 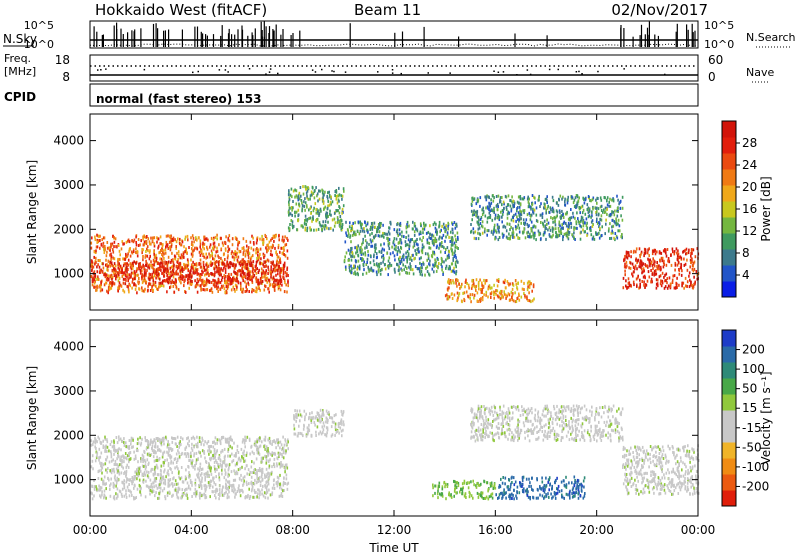 What do you see at coordinates (197, 36) in the screenshot?
I see `nsky-bar` at bounding box center [197, 36].